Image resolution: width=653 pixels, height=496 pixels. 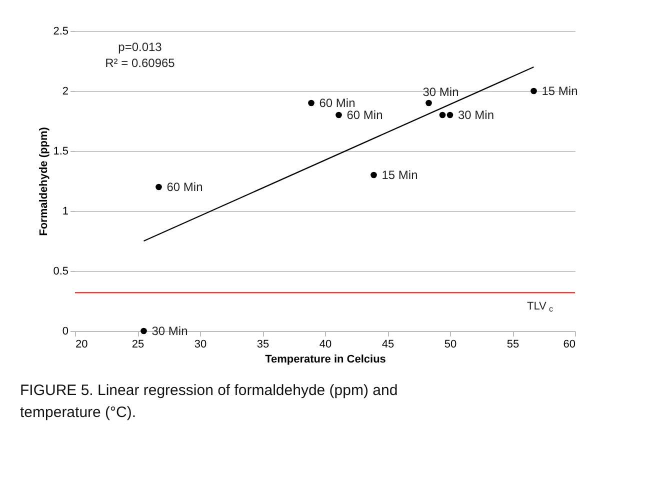 I want to click on x-tick-label: 45, so click(x=388, y=344).